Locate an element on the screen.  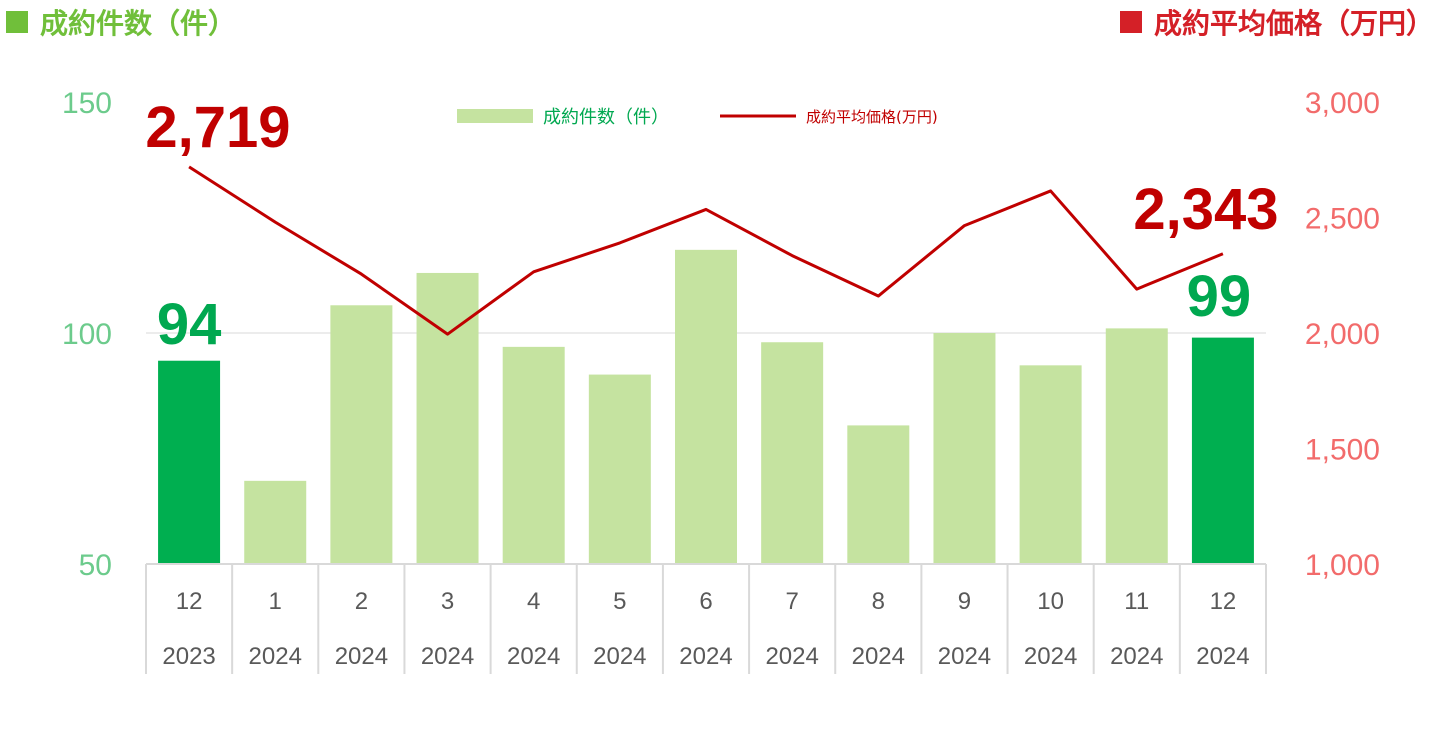
category-month-label: 2 is located at coordinates (361, 601).